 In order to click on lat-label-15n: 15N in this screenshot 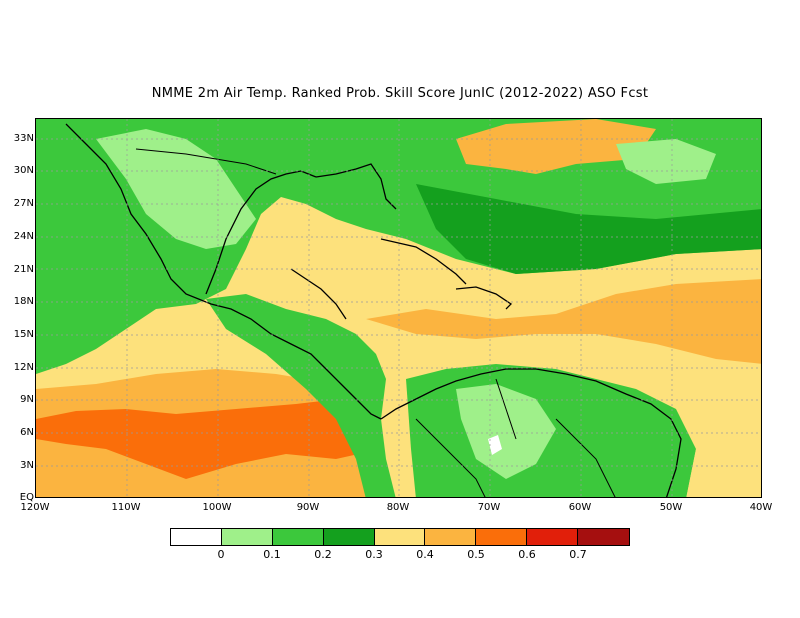, I will do `click(23, 334)`.